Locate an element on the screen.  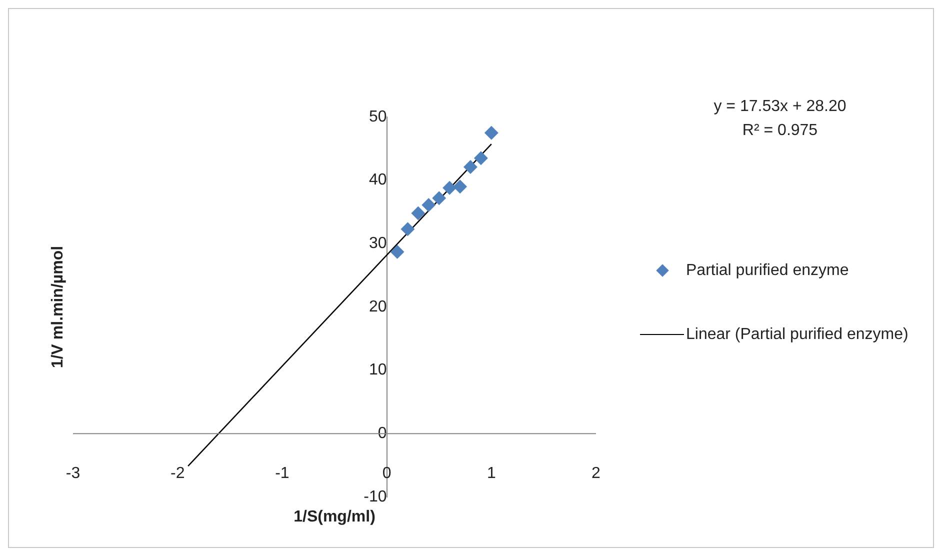
legend-label: Partial purified enzyme is located at coordinates (768, 271).